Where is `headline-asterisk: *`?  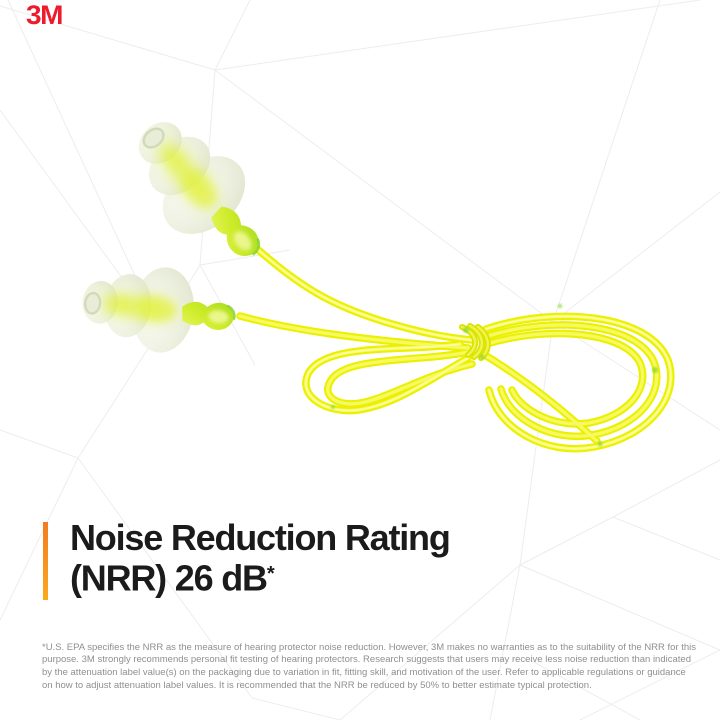 headline-asterisk: * is located at coordinates (270, 574).